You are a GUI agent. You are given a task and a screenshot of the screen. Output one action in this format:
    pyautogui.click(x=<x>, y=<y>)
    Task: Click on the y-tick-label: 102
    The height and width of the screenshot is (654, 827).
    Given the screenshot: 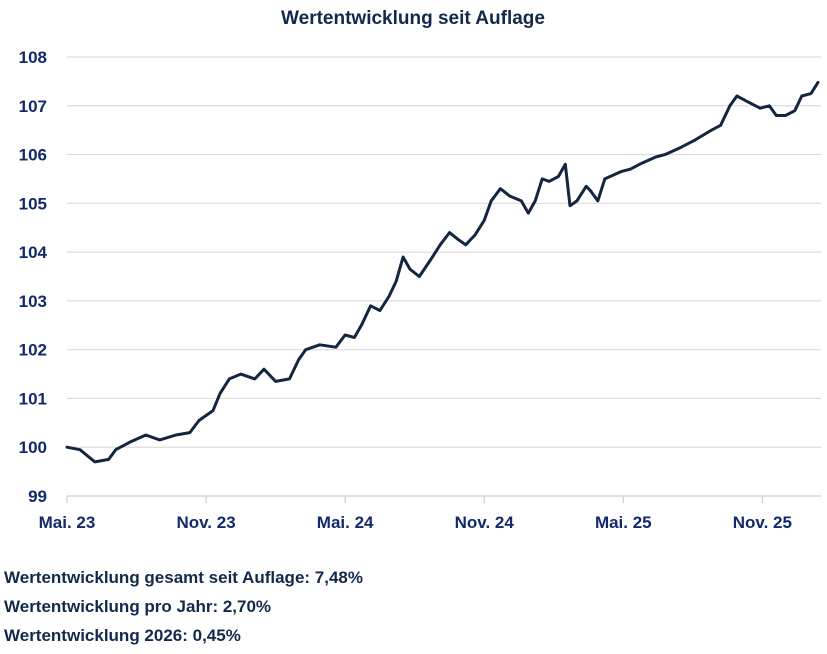 What is the action you would take?
    pyautogui.click(x=33, y=350)
    